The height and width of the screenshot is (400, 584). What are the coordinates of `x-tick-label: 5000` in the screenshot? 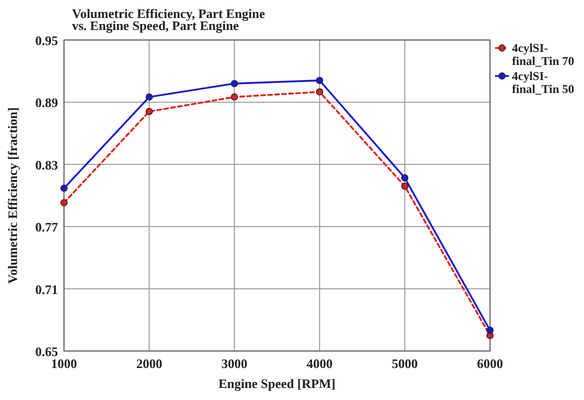 It's located at (405, 363).